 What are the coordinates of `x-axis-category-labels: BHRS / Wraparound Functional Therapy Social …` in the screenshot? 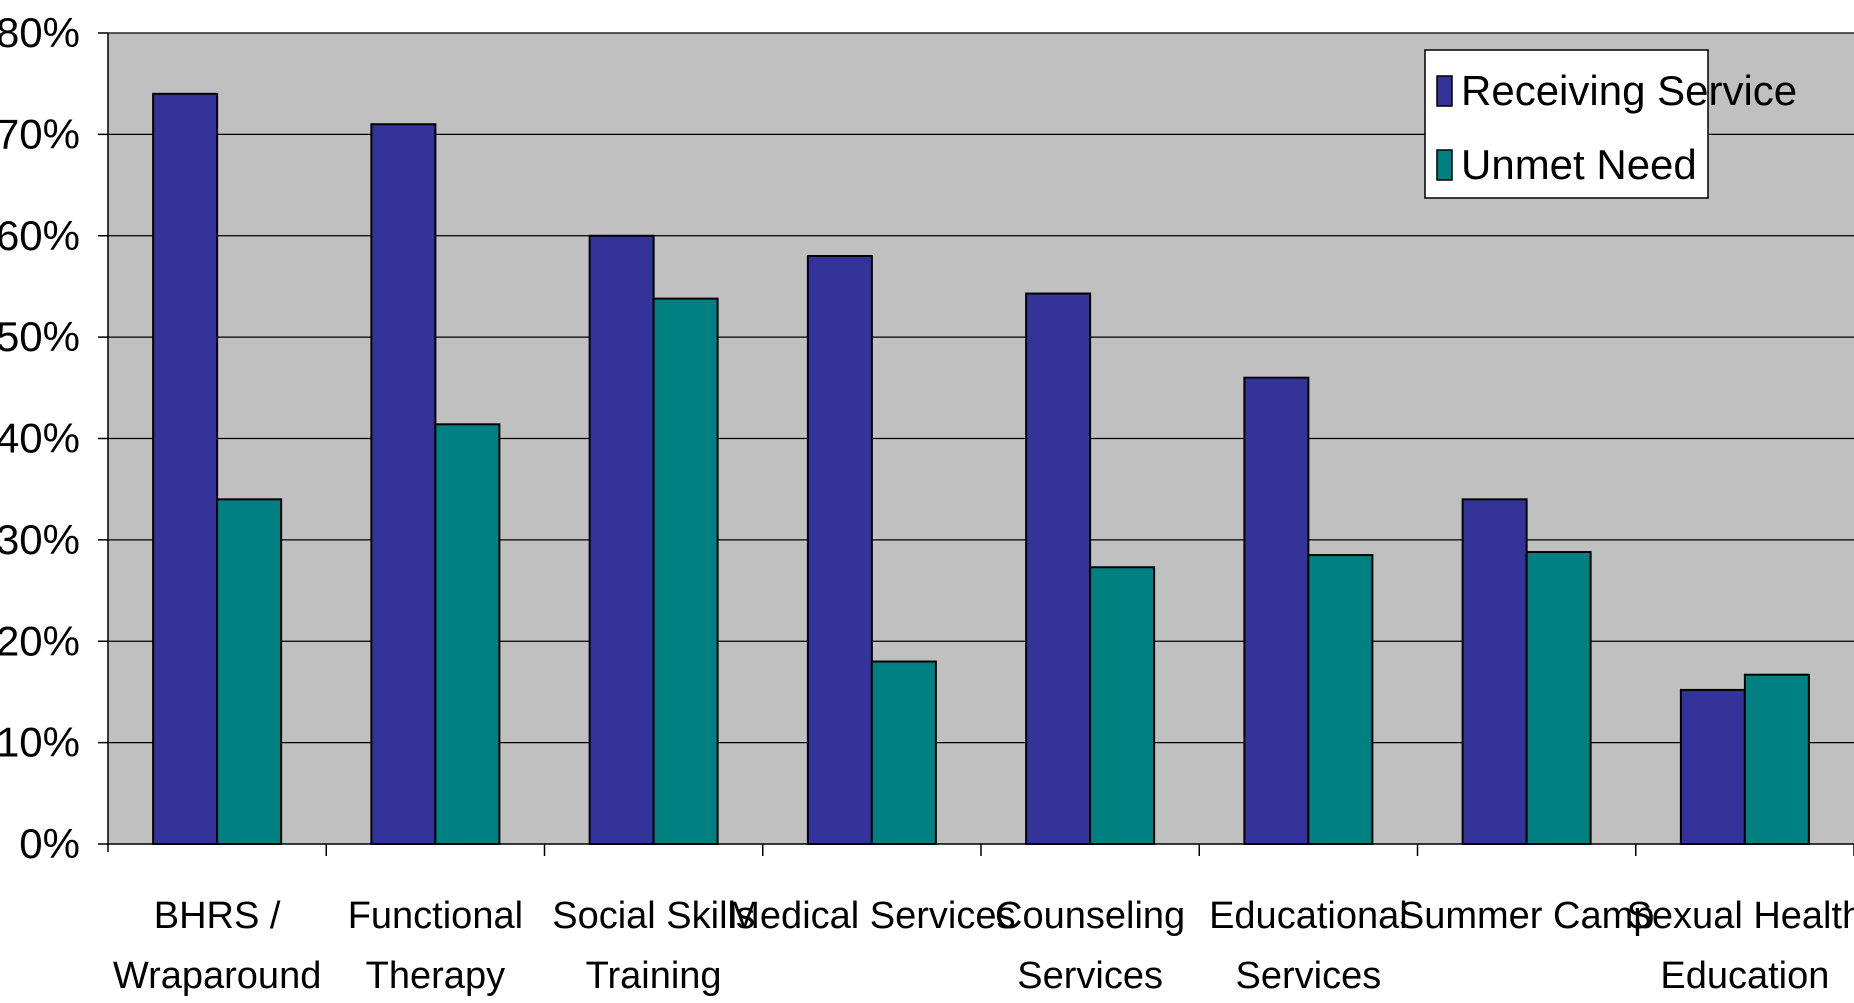 It's located at (983, 946).